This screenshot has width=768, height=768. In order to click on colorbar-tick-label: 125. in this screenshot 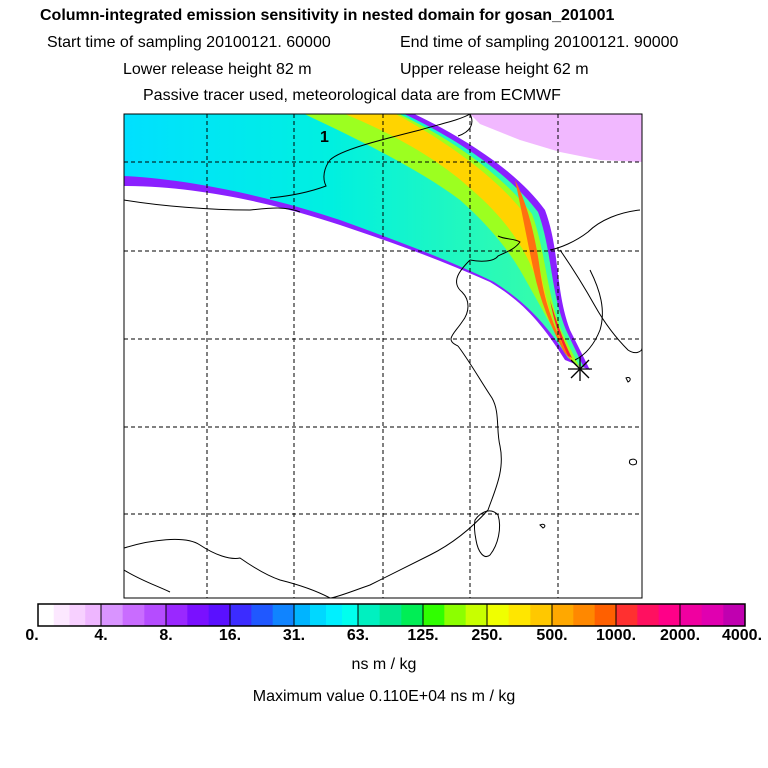, I will do `click(423, 635)`.